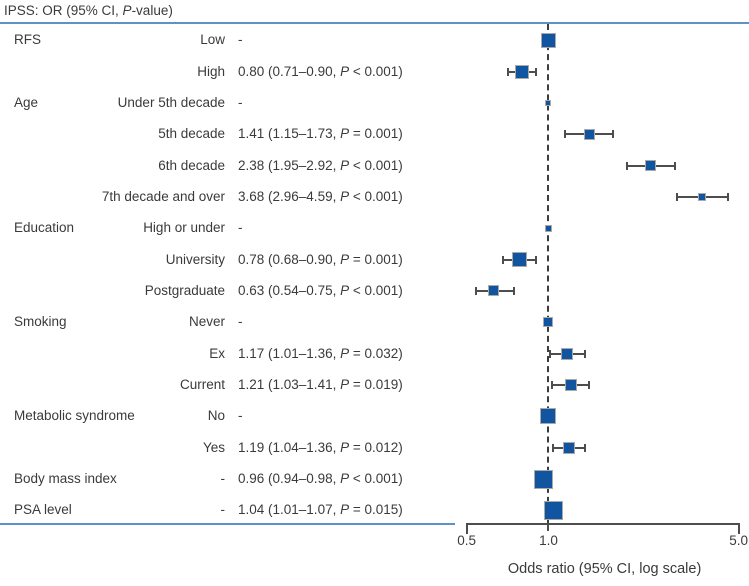 This screenshot has height=586, width=749. I want to click on or-value-text: 3.68 (2.96–4.59, P < 0.001), so click(320, 197).